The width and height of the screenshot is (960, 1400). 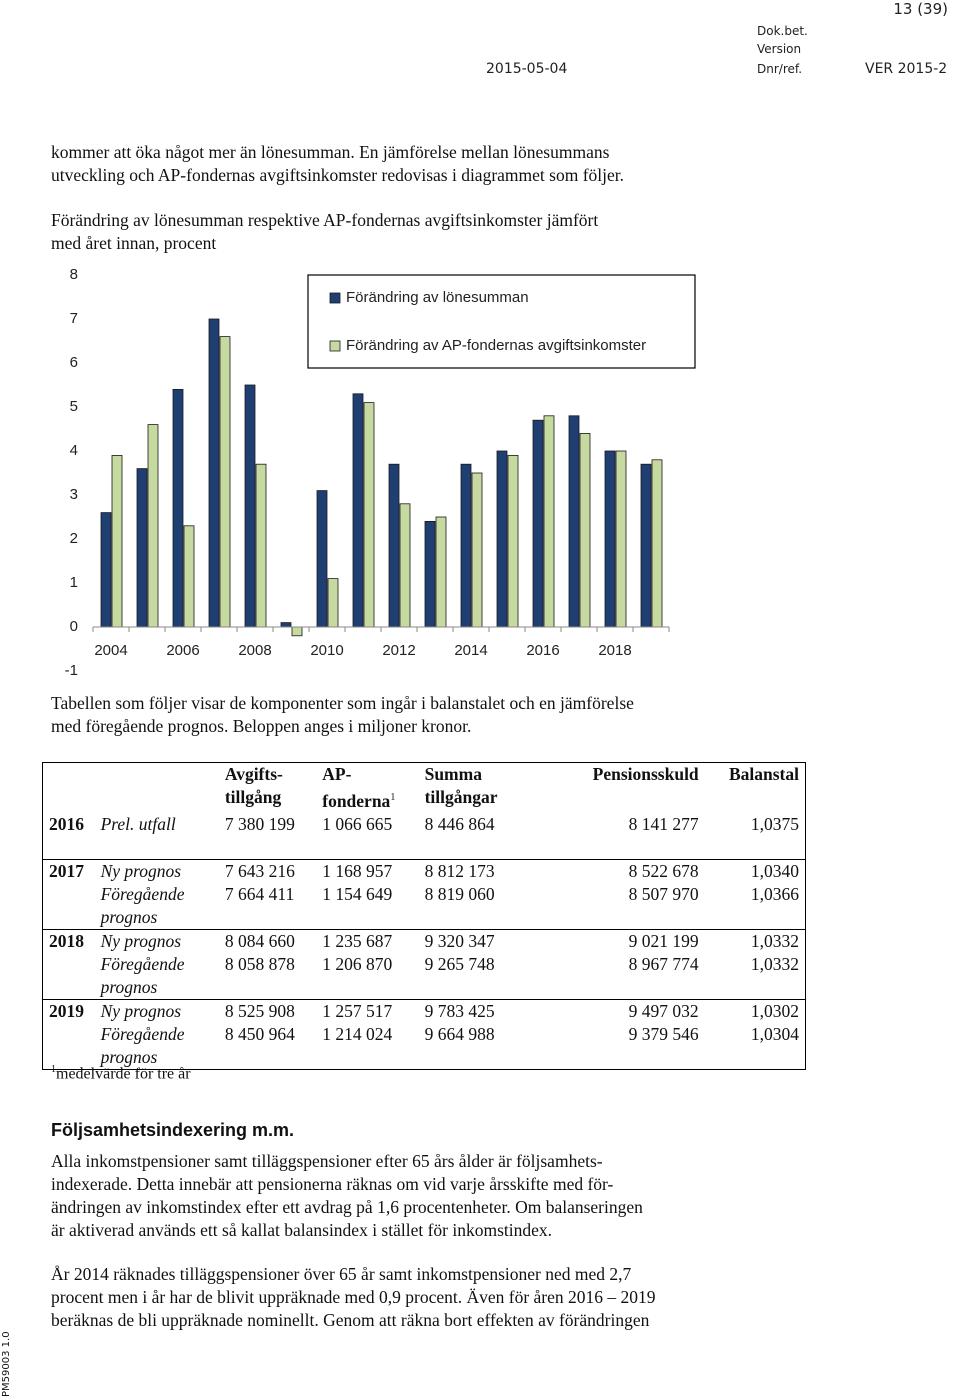 I want to click on spacer-row, so click(x=424, y=848).